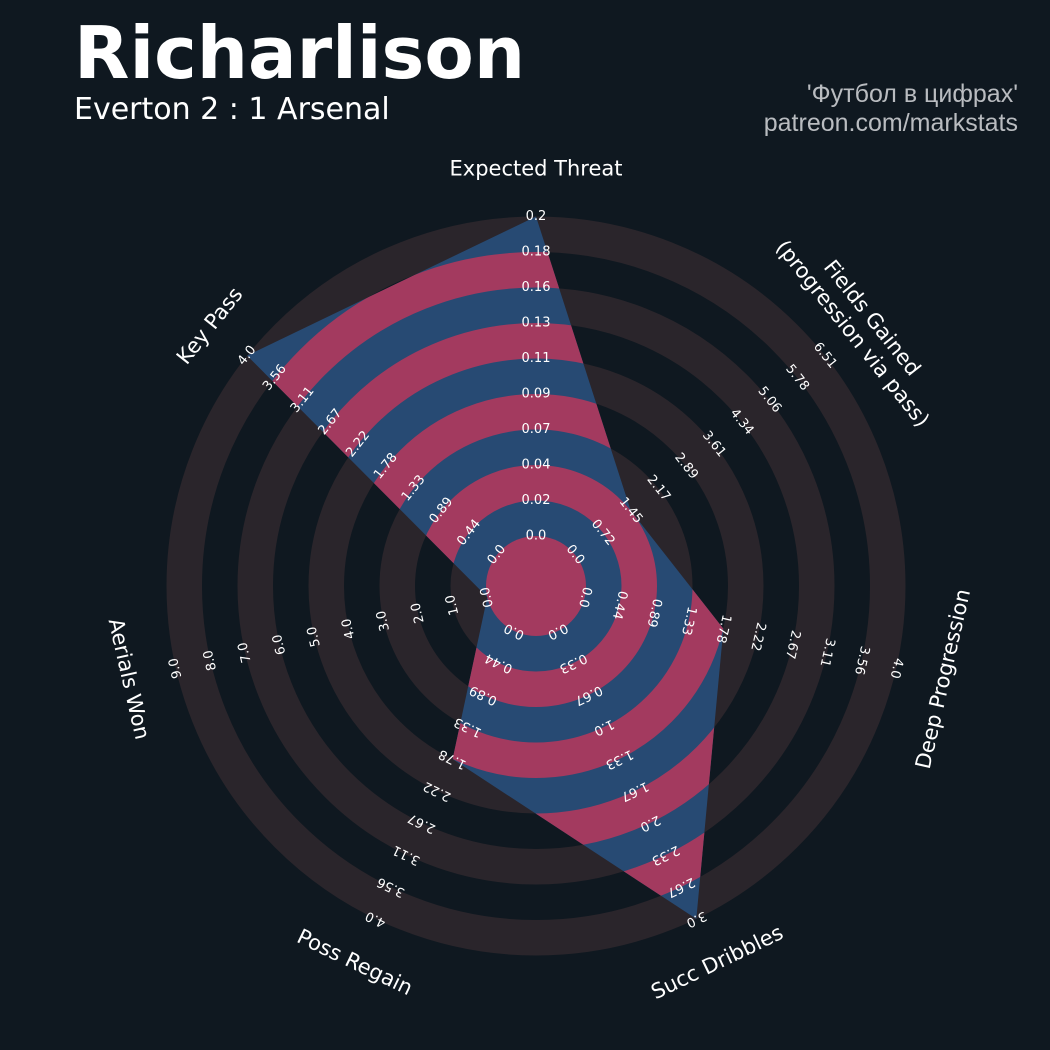  Describe the element at coordinates (536, 500) in the screenshot. I see `tick-label: 0.02` at that location.